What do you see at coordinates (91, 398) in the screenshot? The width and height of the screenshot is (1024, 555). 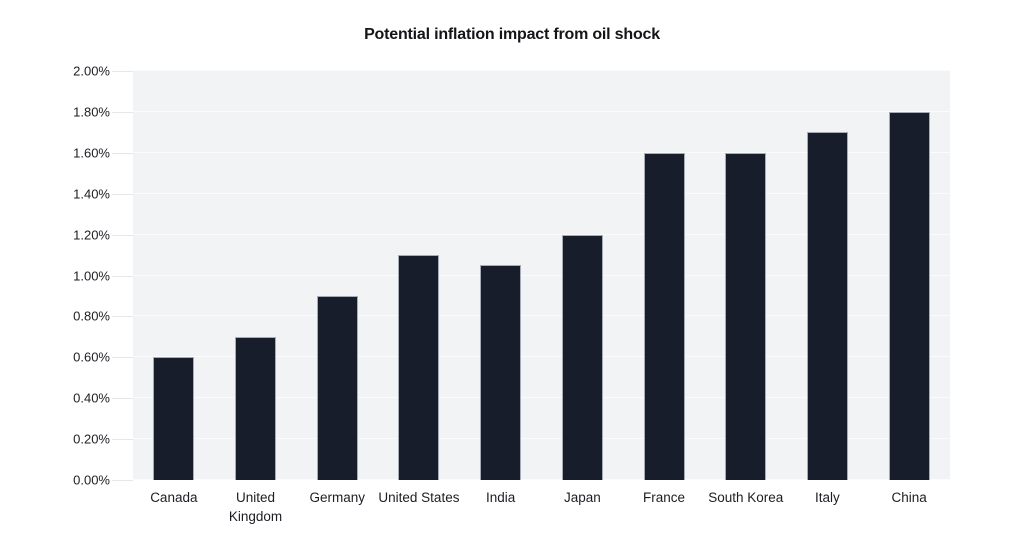 I see `y-tick-label: 0.40%` at bounding box center [91, 398].